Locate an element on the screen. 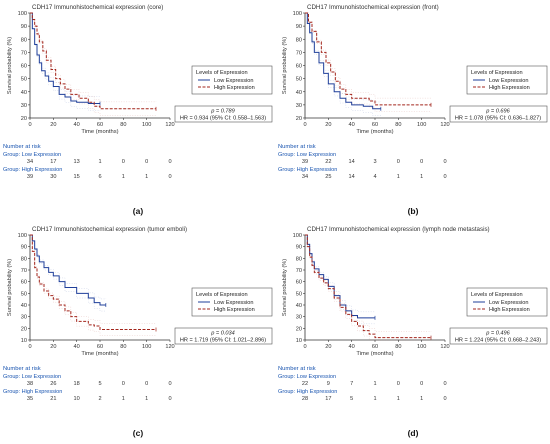 The image size is (550, 444). risk-count: 5 is located at coordinates (99, 384).